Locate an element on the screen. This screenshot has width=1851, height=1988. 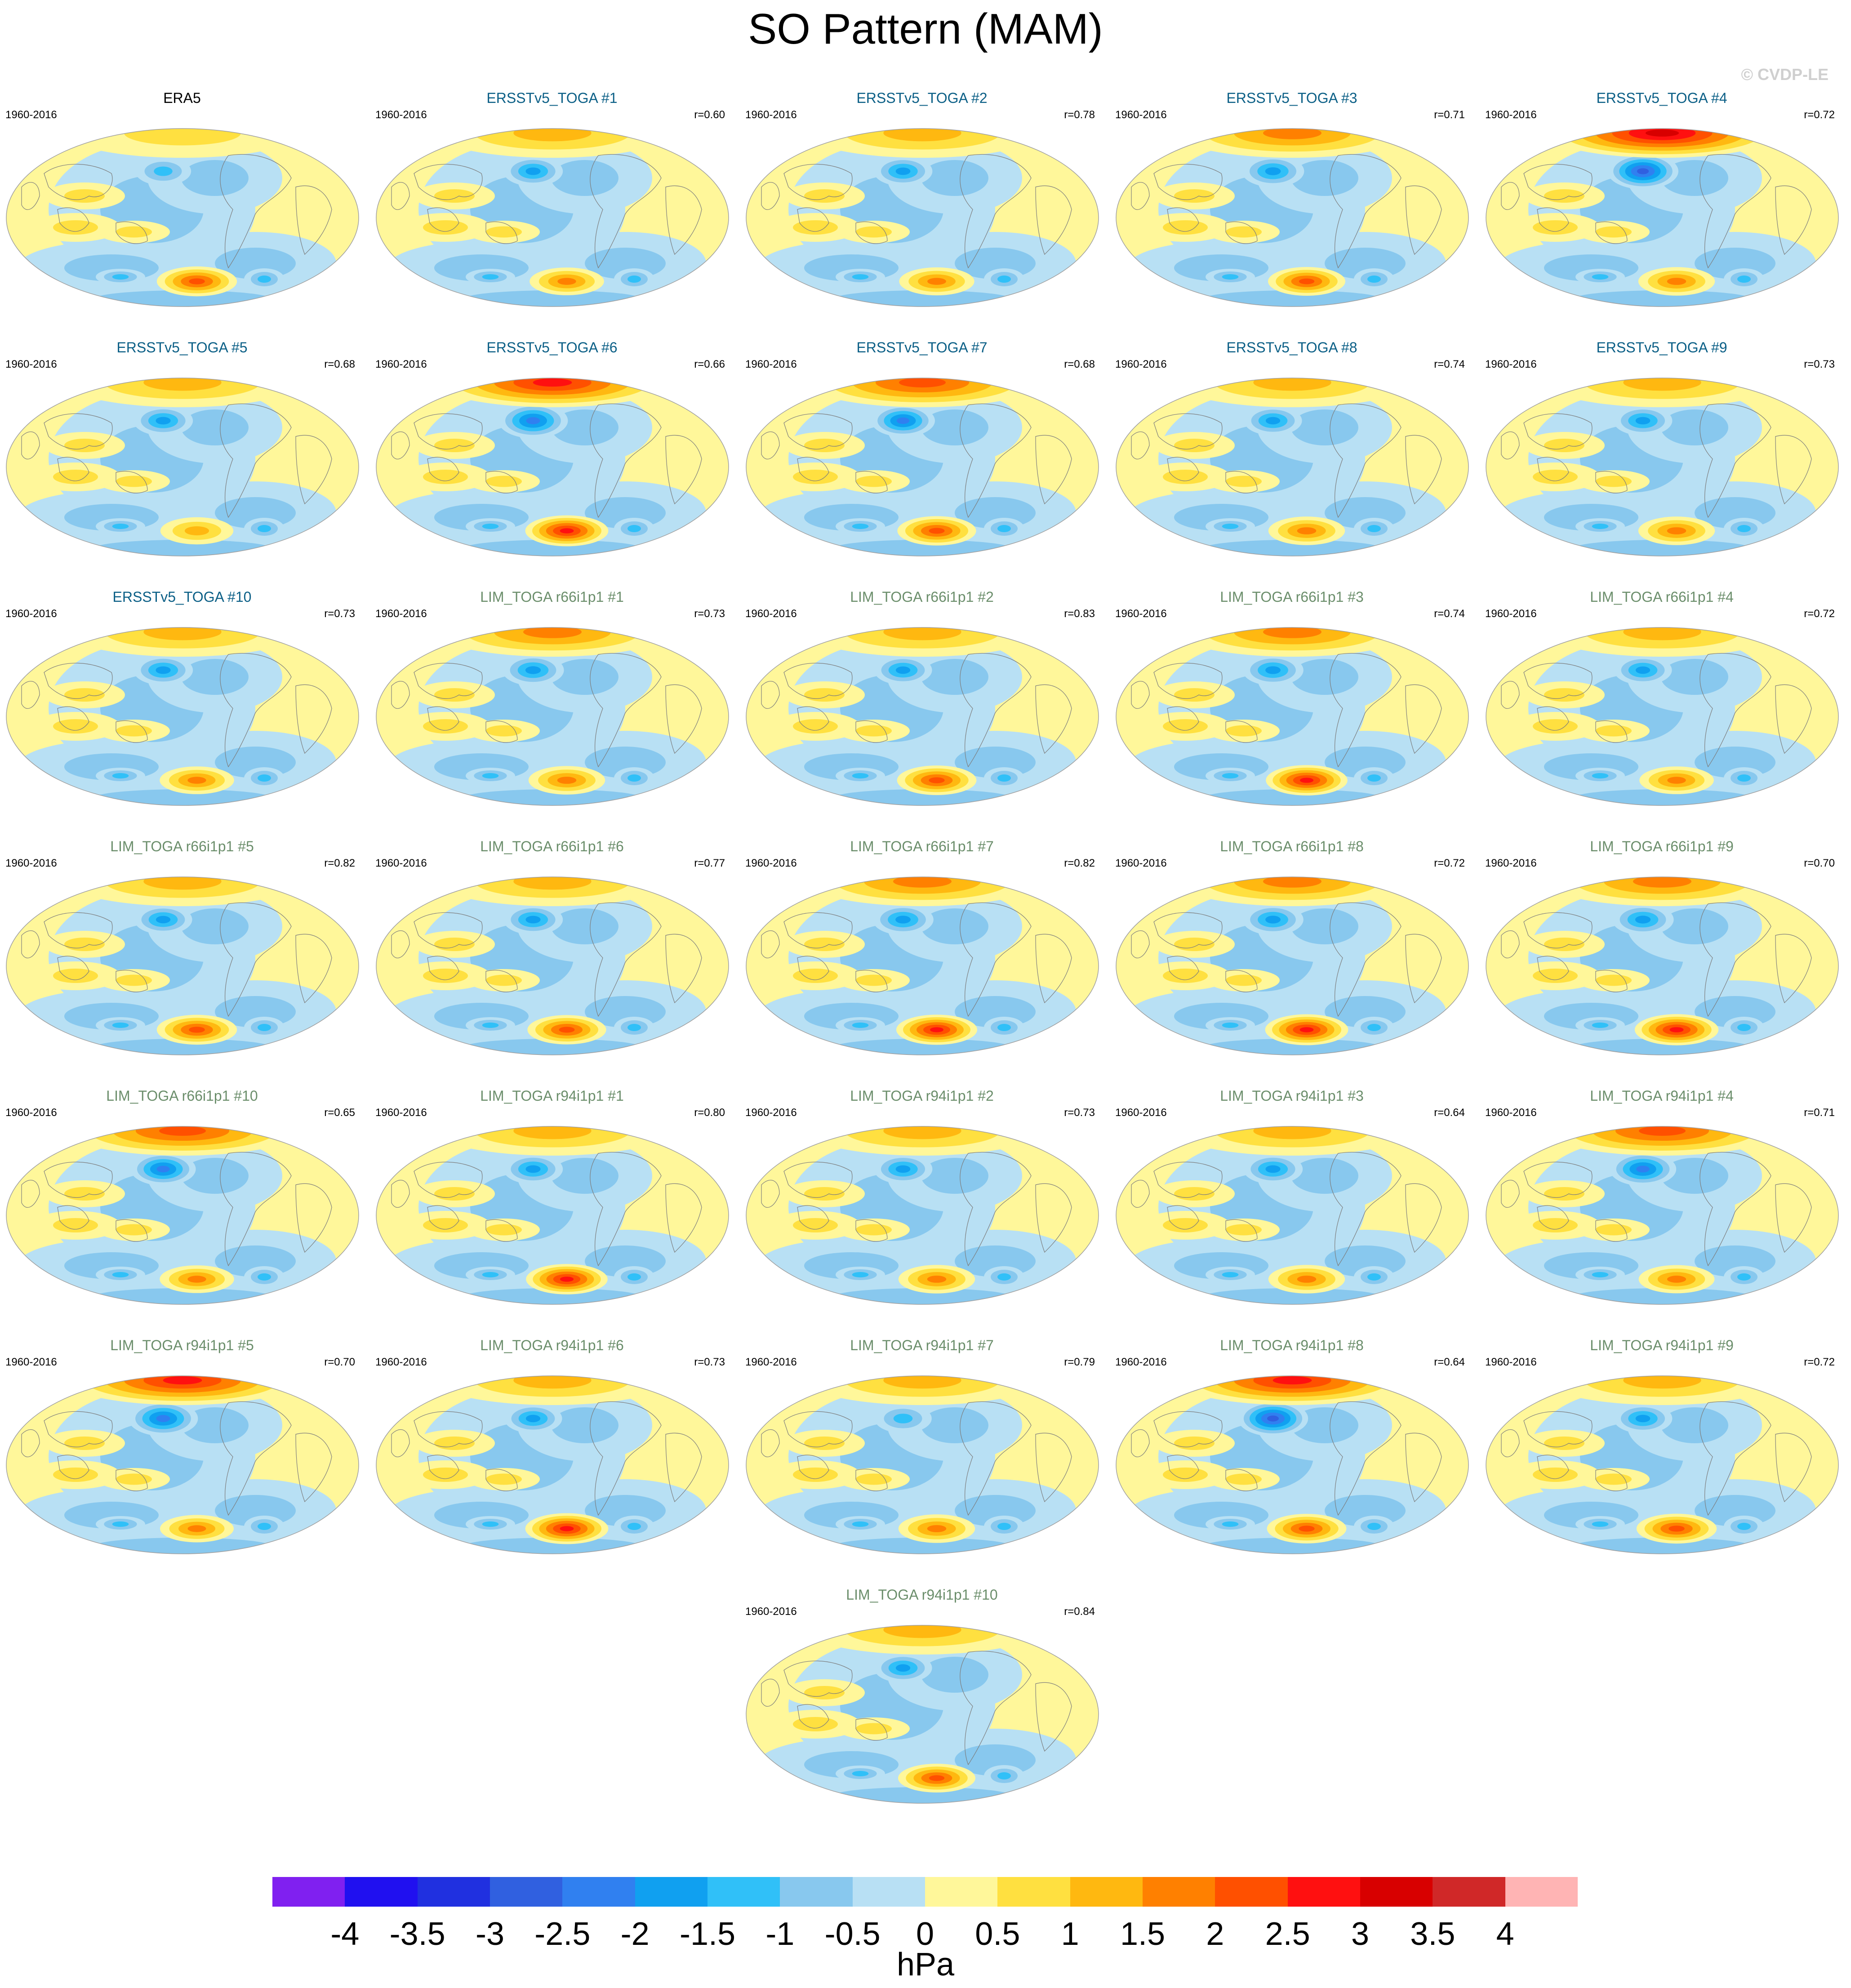
figure-title: SO Pattern (MAM) is located at coordinates (925, 29).